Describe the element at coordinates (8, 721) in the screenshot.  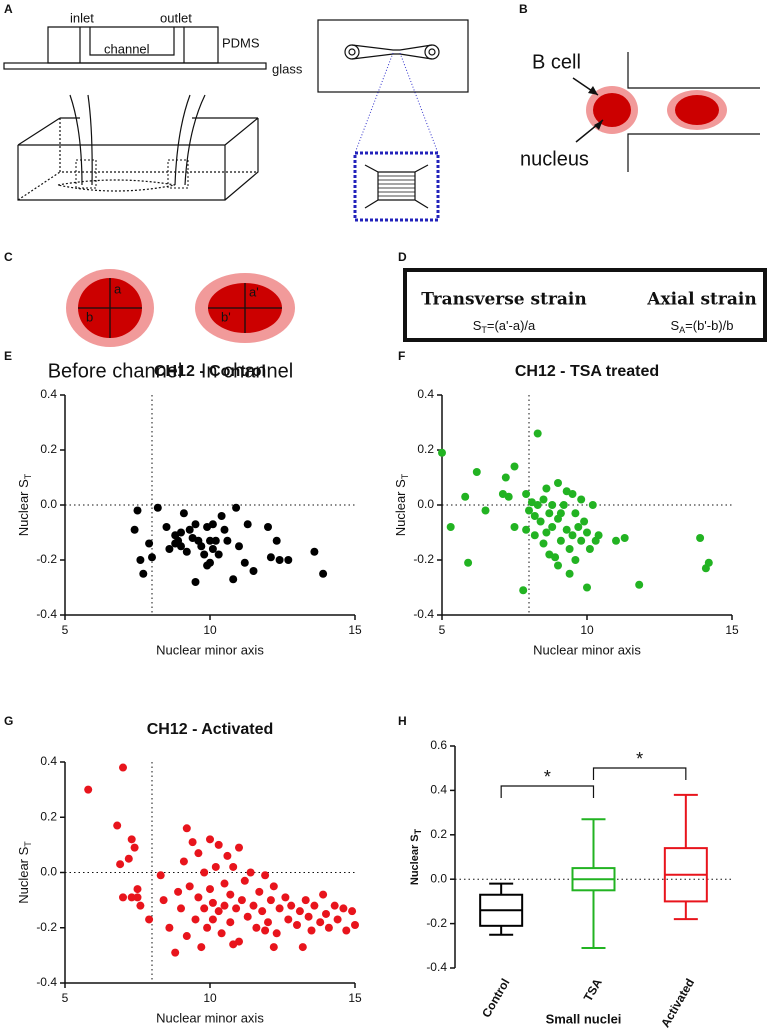
I see `panel-letter: G` at that location.